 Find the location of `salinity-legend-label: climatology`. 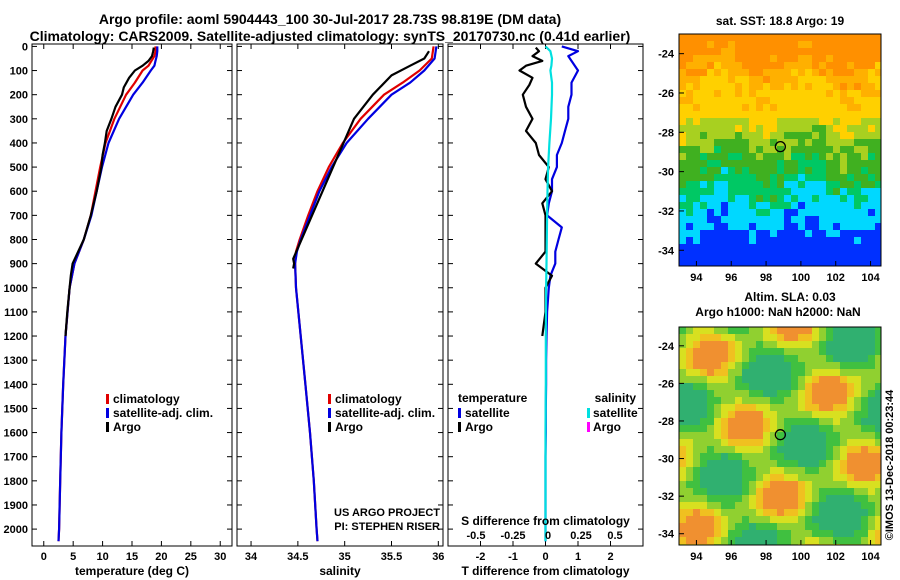

salinity-legend-label: climatology is located at coordinates (368, 399).